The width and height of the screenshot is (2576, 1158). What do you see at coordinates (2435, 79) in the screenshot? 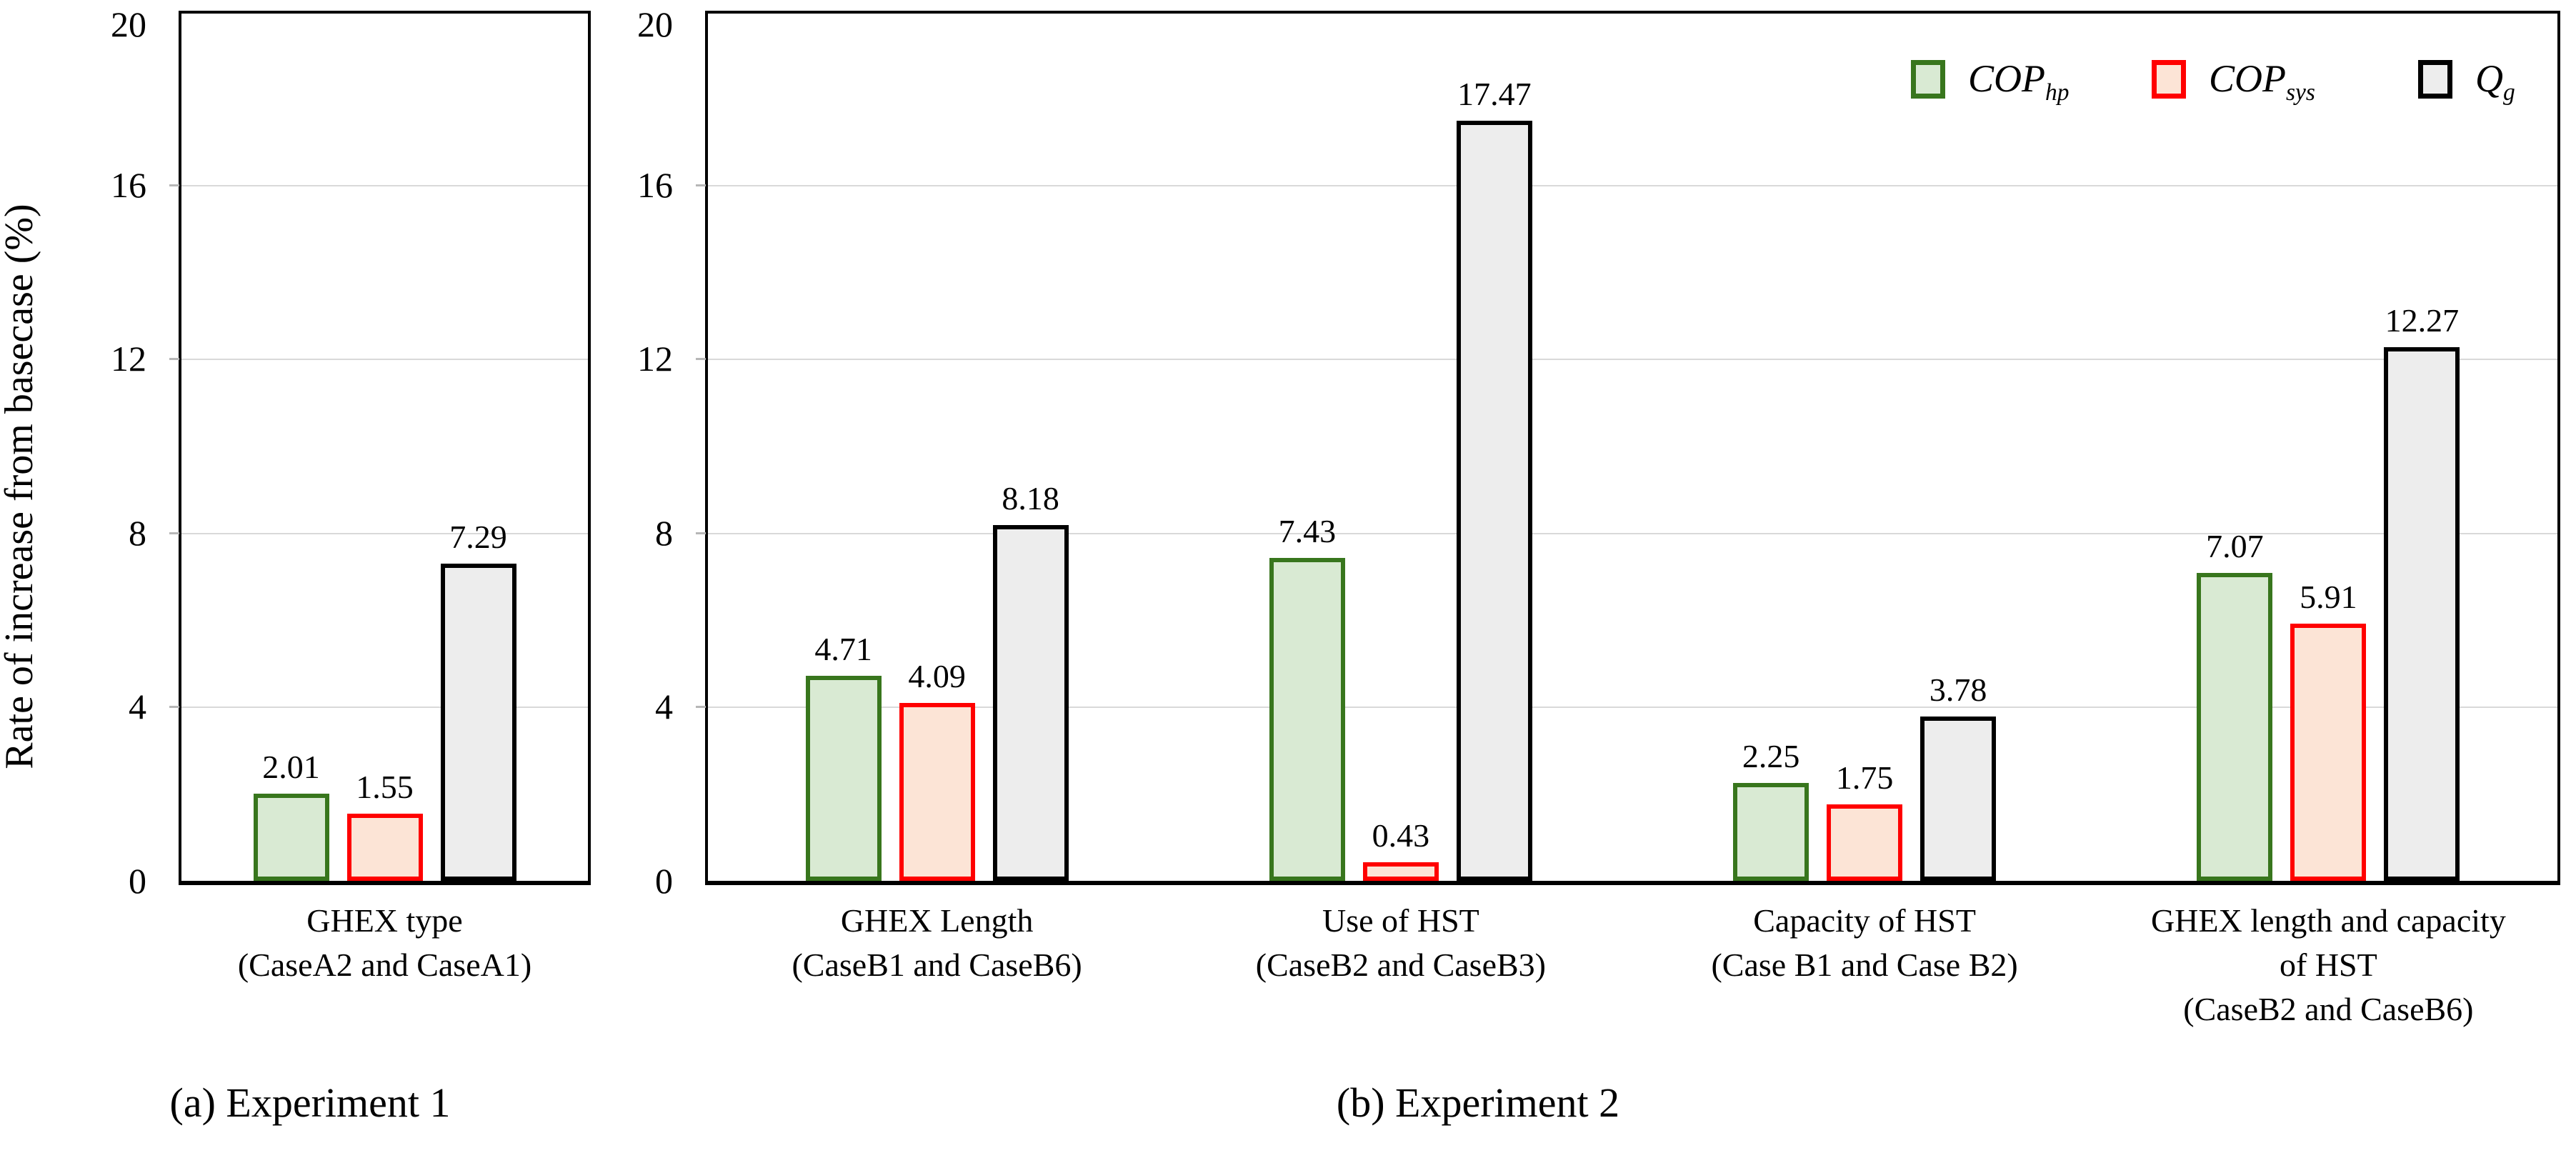
I see `legend-swatch-Q_g` at bounding box center [2435, 79].